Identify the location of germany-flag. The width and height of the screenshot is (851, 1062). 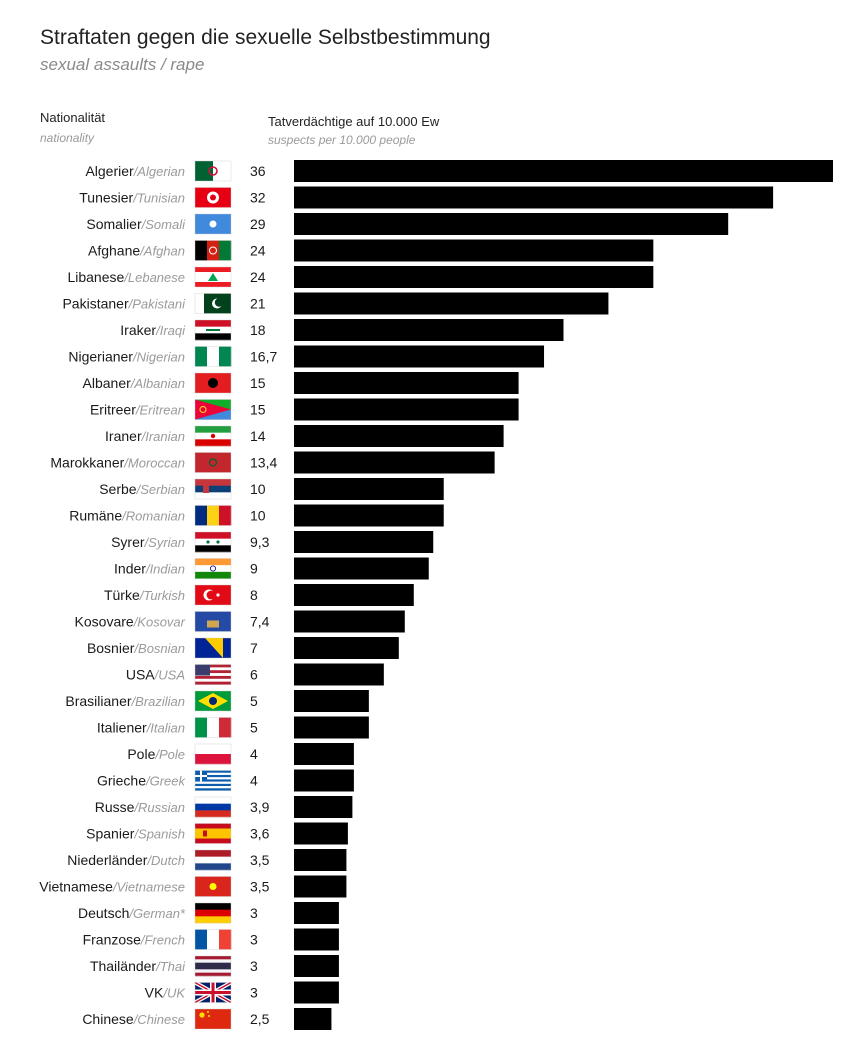
(213, 913).